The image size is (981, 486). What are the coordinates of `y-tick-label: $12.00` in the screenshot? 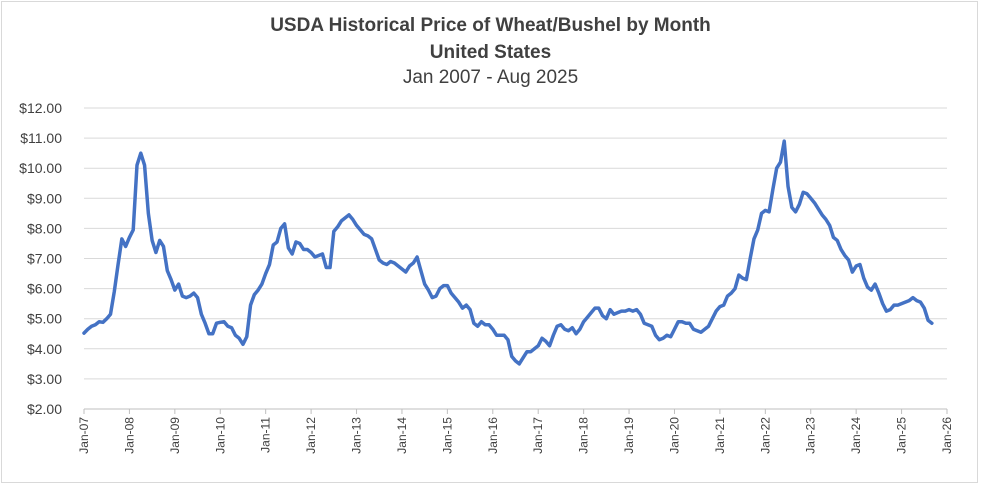 It's located at (40, 108).